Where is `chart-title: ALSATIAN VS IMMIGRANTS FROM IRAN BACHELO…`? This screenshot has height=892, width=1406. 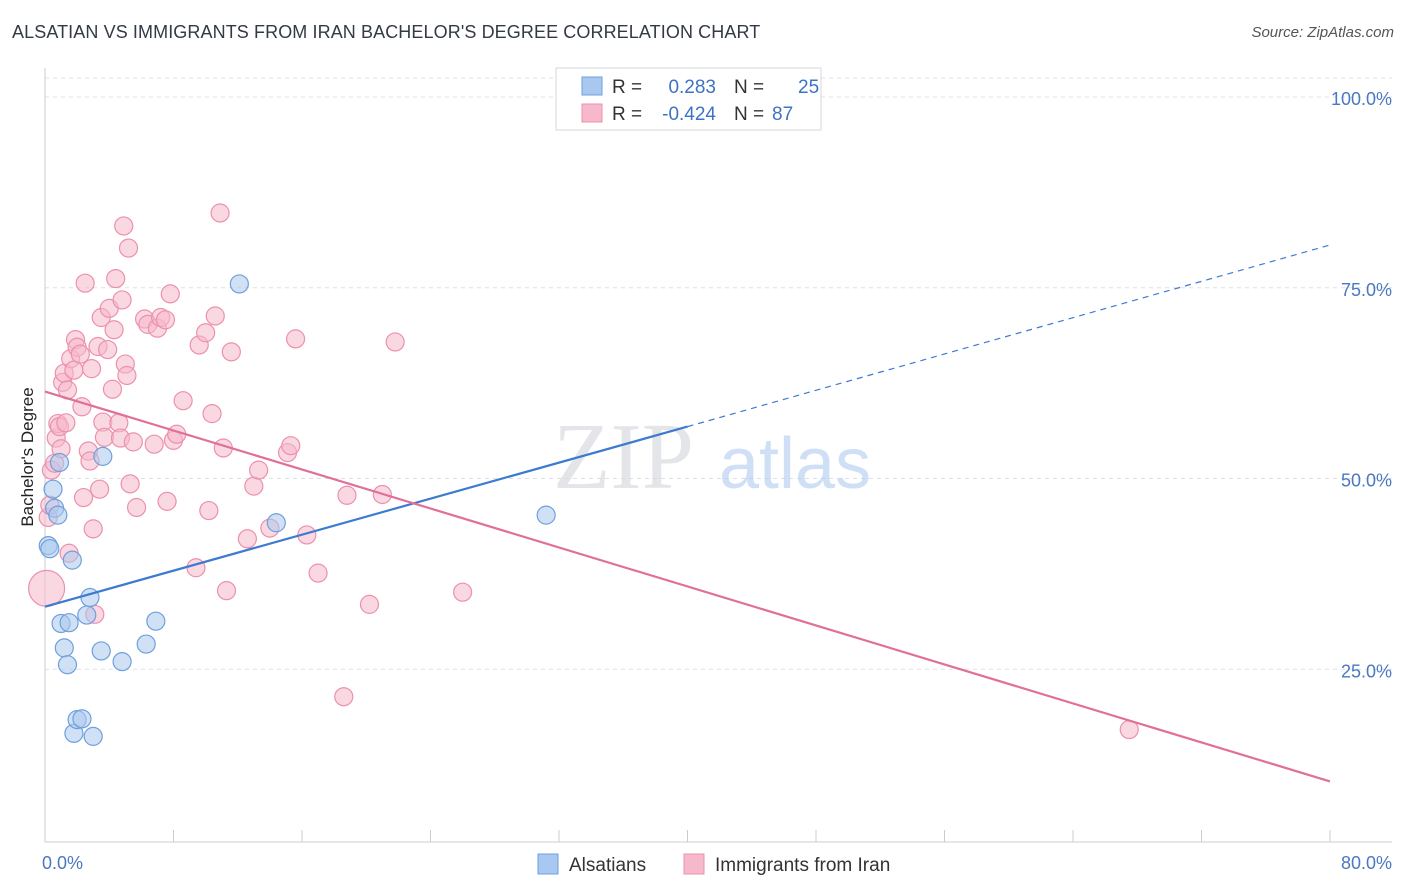
chart-title: ALSATIAN VS IMMIGRANTS FROM IRAN BACHELO… is located at coordinates (386, 32).